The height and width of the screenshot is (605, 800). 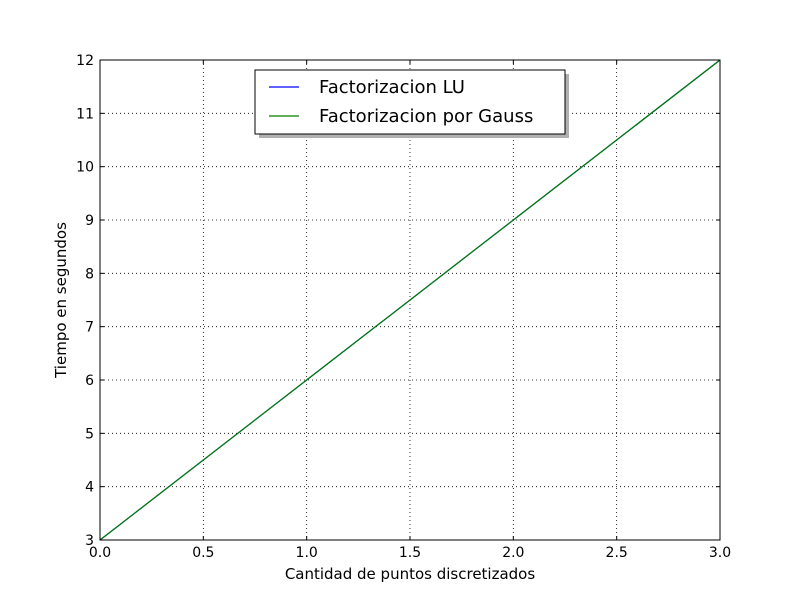 I want to click on x-tick-label: 1.5, so click(x=410, y=553).